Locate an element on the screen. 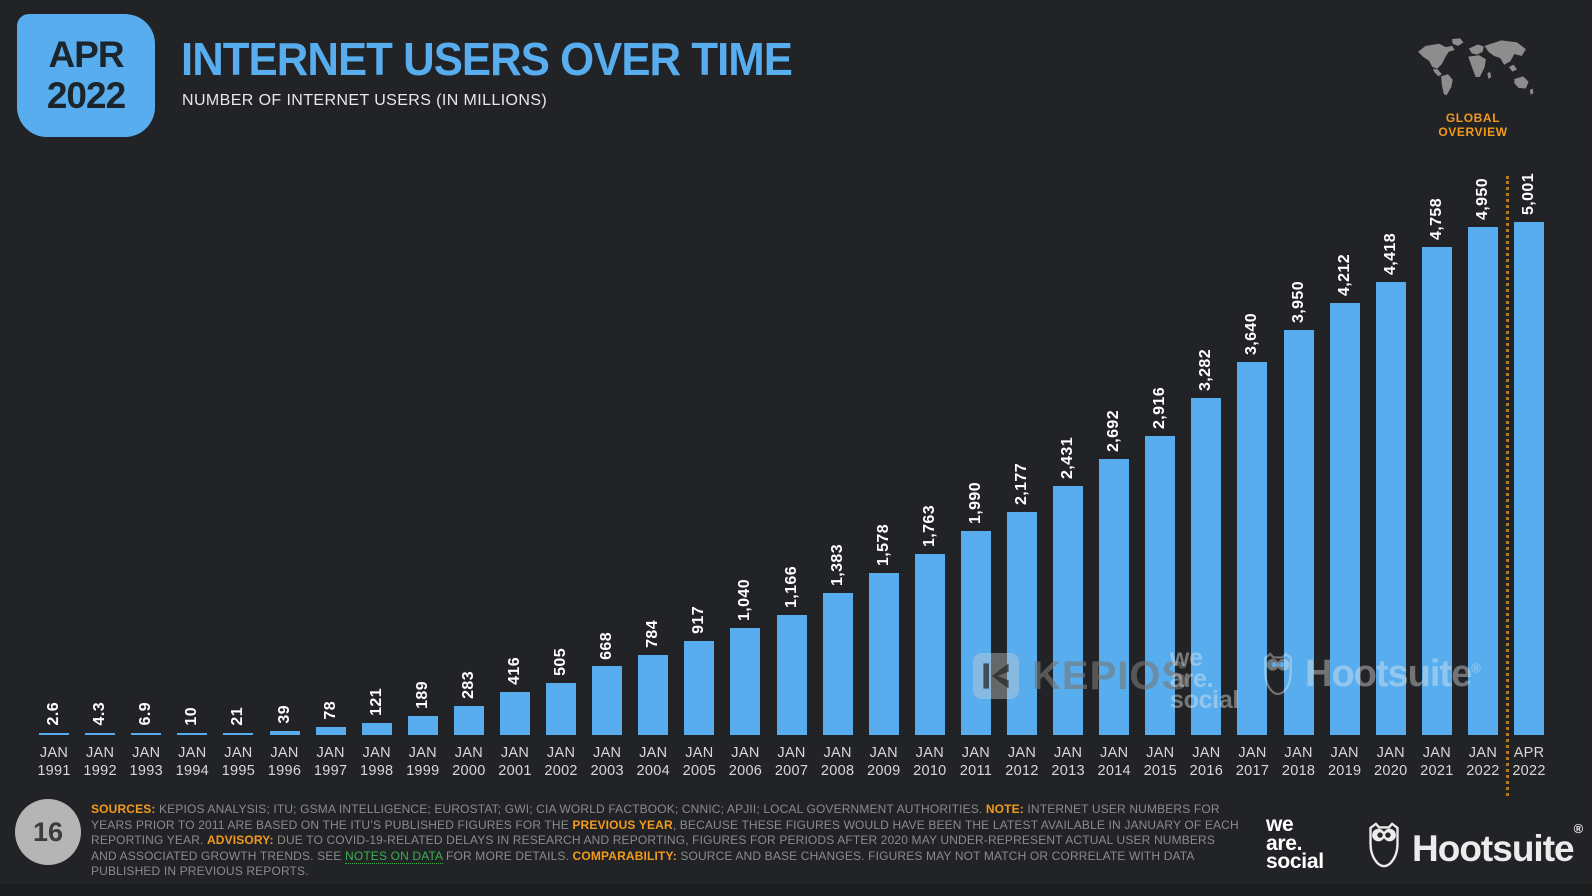  bar-x-label: JAN 2009 is located at coordinates (884, 762).